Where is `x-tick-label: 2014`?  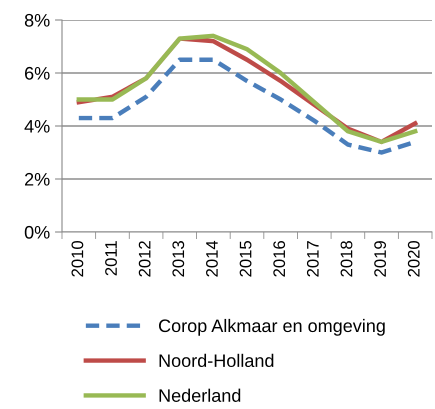 x-tick-label: 2014 is located at coordinates (212, 258).